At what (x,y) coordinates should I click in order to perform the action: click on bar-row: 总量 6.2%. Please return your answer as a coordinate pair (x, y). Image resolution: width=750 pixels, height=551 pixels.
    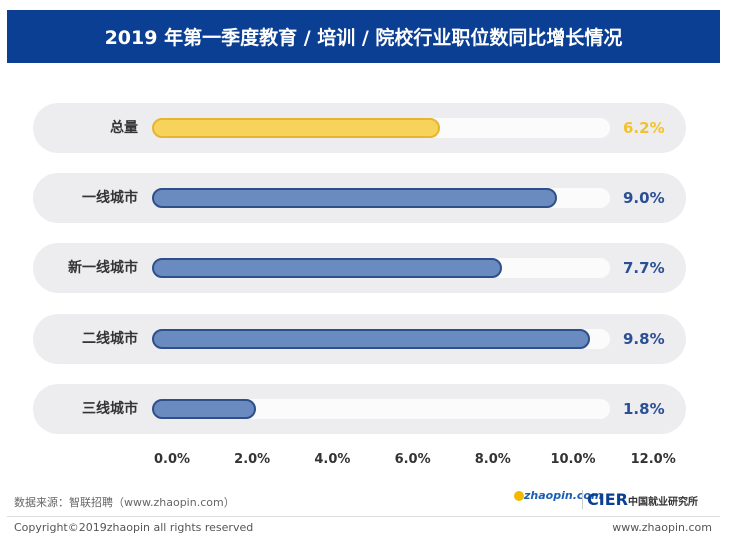
    Looking at the image, I should click on (359, 128).